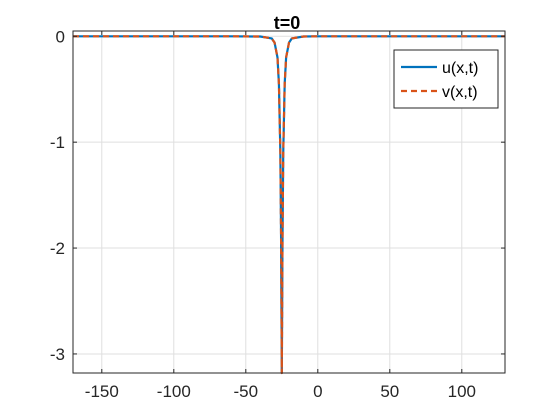 The width and height of the screenshot is (560, 420). Describe the element at coordinates (174, 391) in the screenshot. I see `x-tick-label: -100` at that location.